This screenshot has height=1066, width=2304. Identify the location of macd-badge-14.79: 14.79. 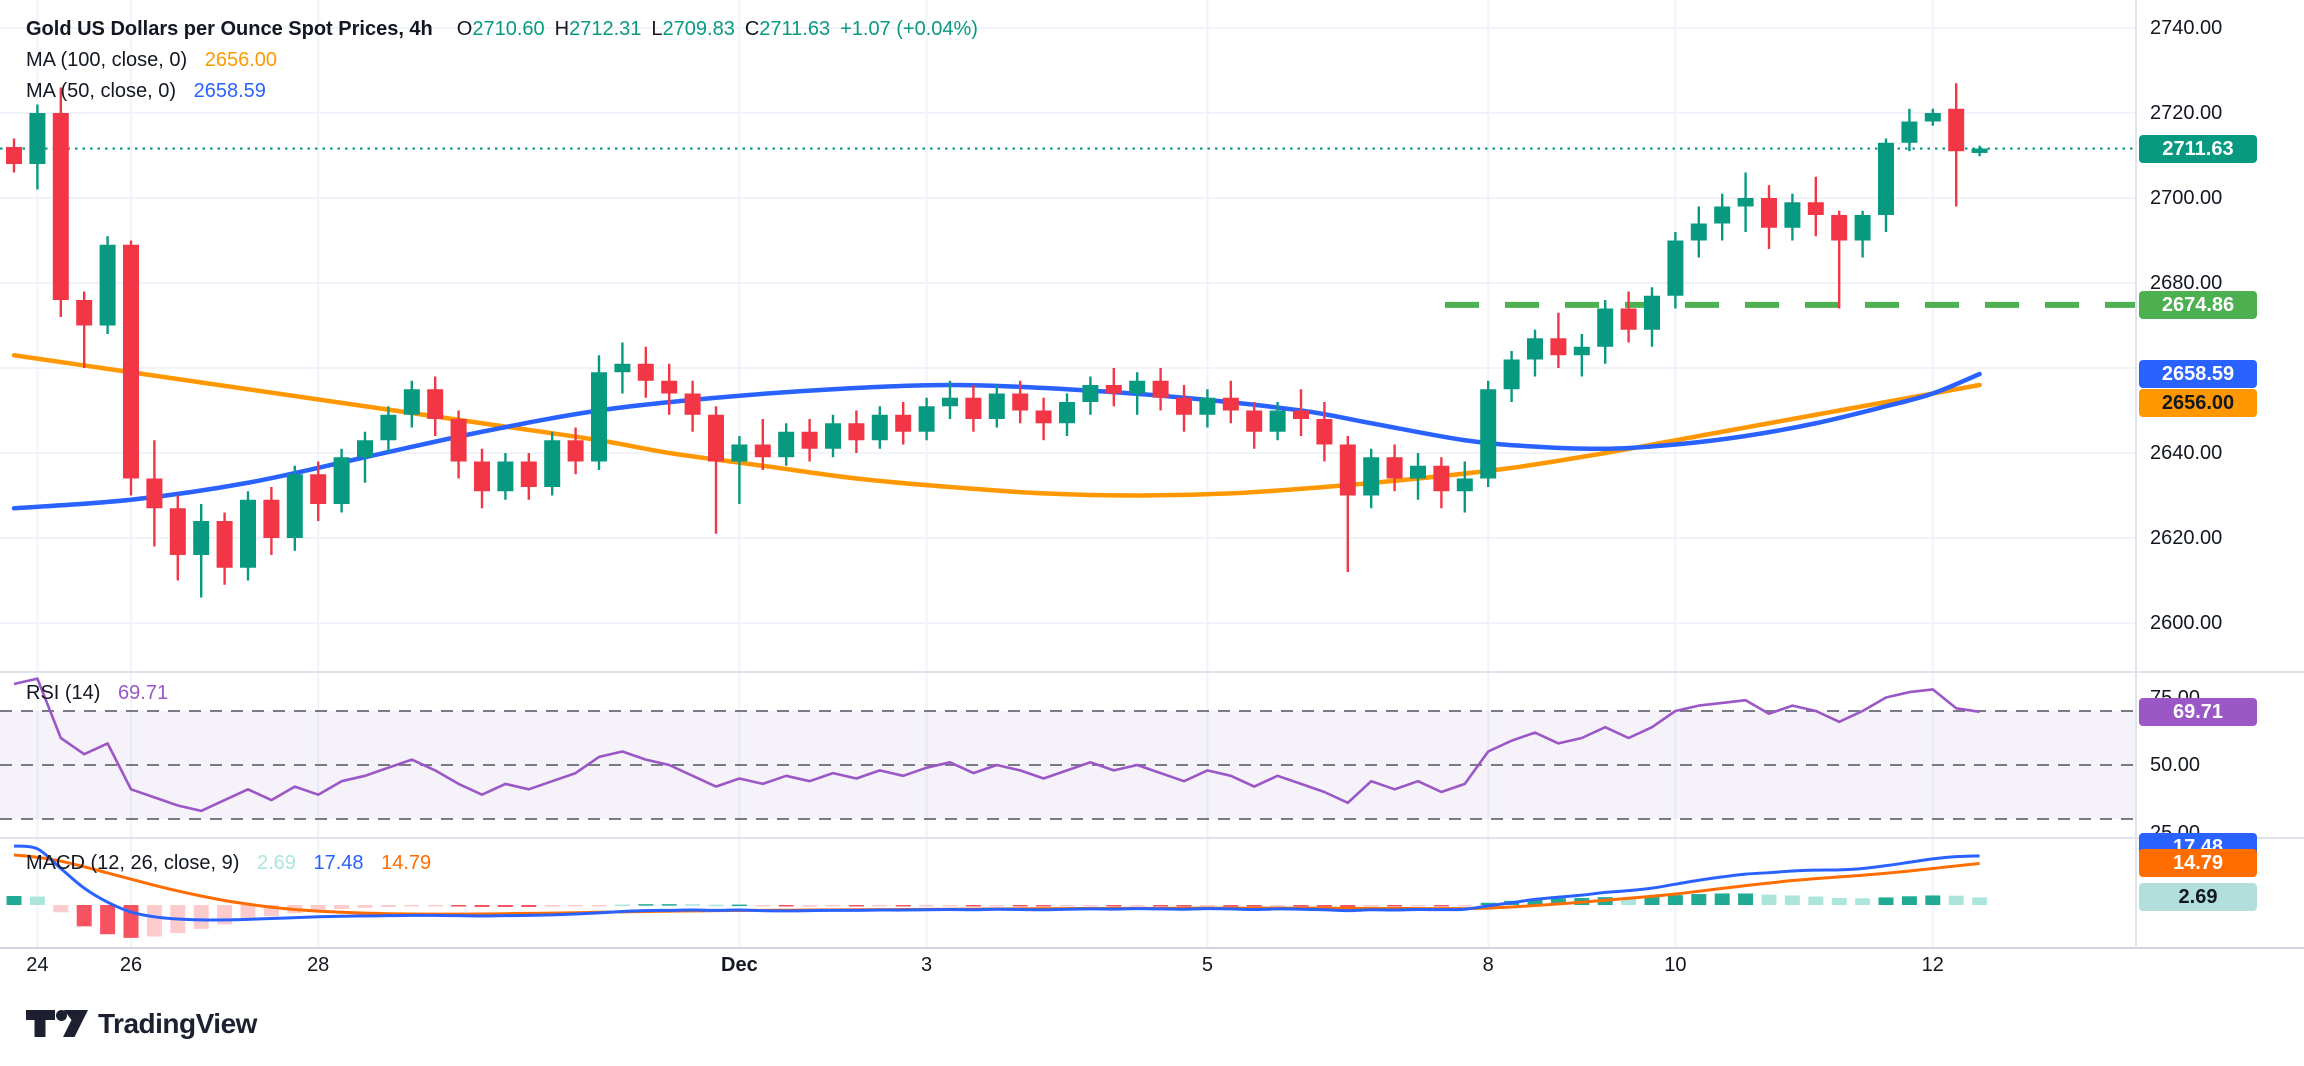
(2198, 863).